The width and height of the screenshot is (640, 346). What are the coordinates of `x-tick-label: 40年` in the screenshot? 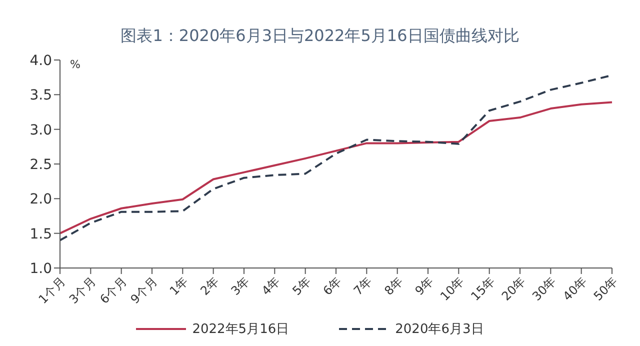 It's located at (575, 289).